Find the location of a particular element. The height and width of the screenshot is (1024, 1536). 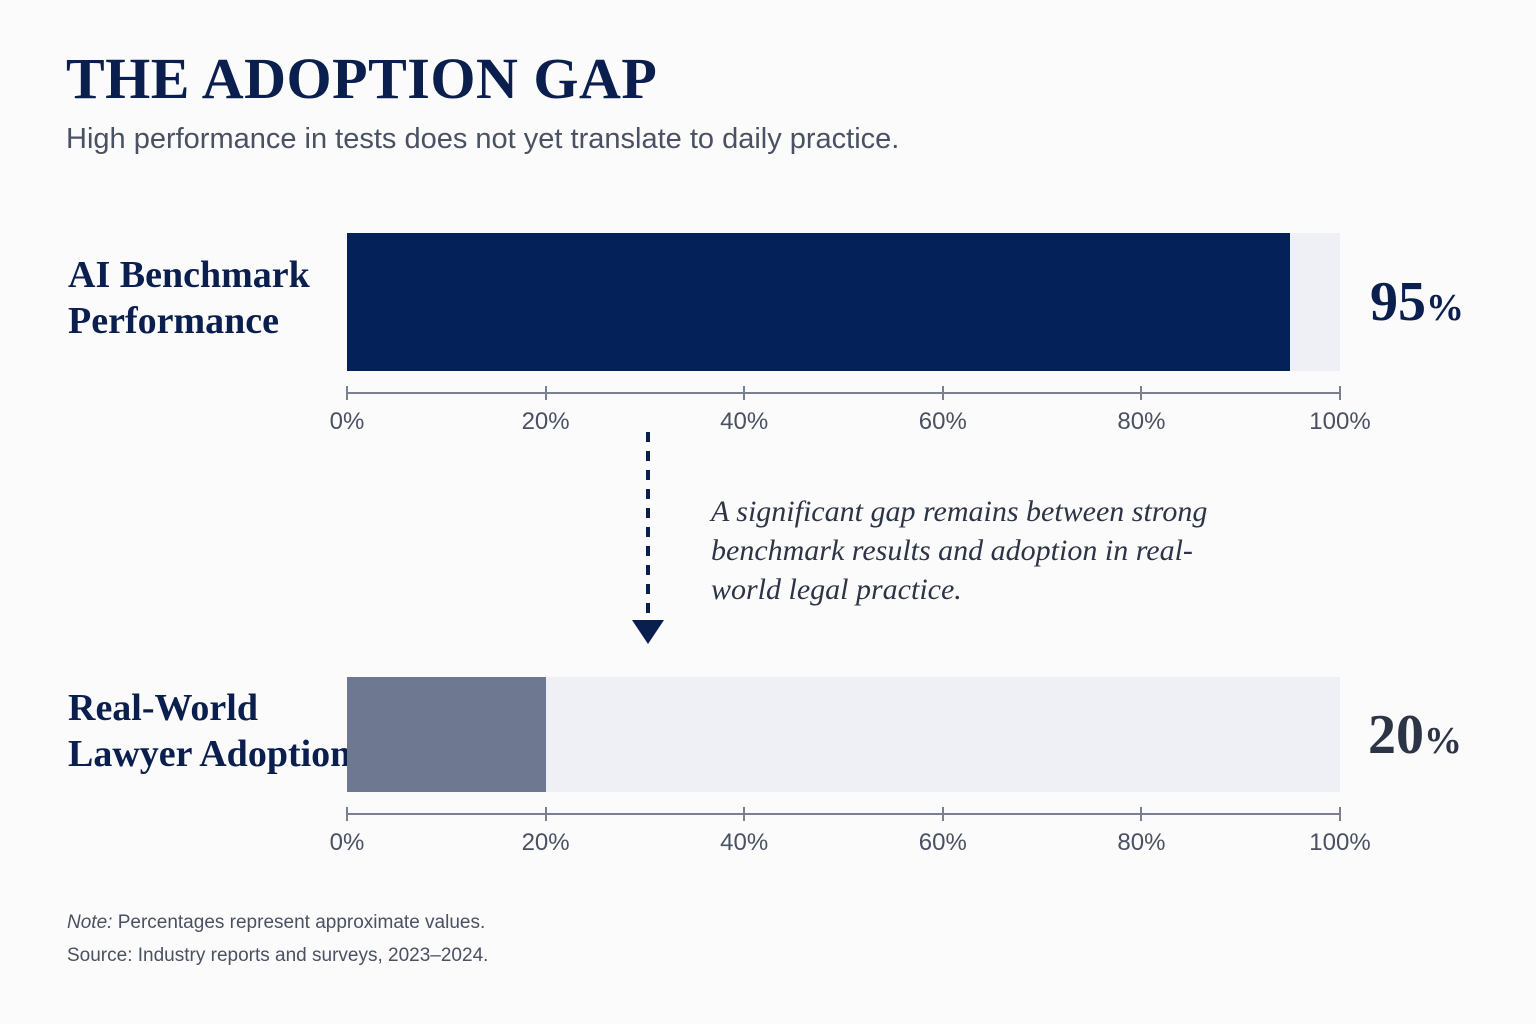

chart-title: THE ADOPTION GAP is located at coordinates (362, 78).